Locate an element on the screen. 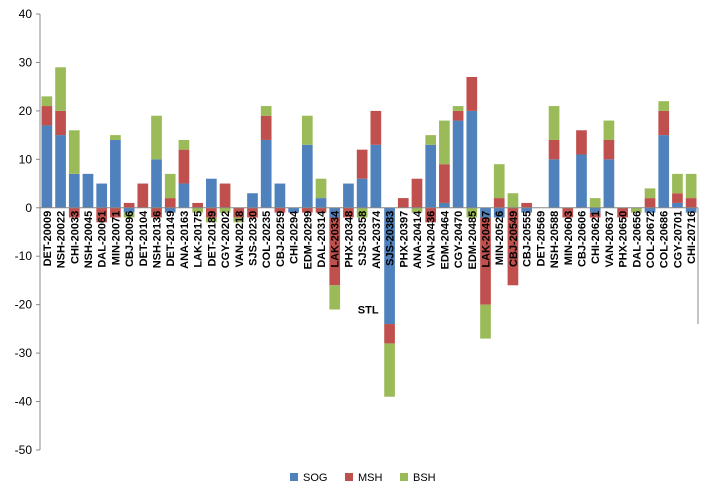 This screenshot has height=497, width=712. y-axis: -50 -40 -30 -20 -10 0 10 20 30 40 is located at coordinates (28, 232).